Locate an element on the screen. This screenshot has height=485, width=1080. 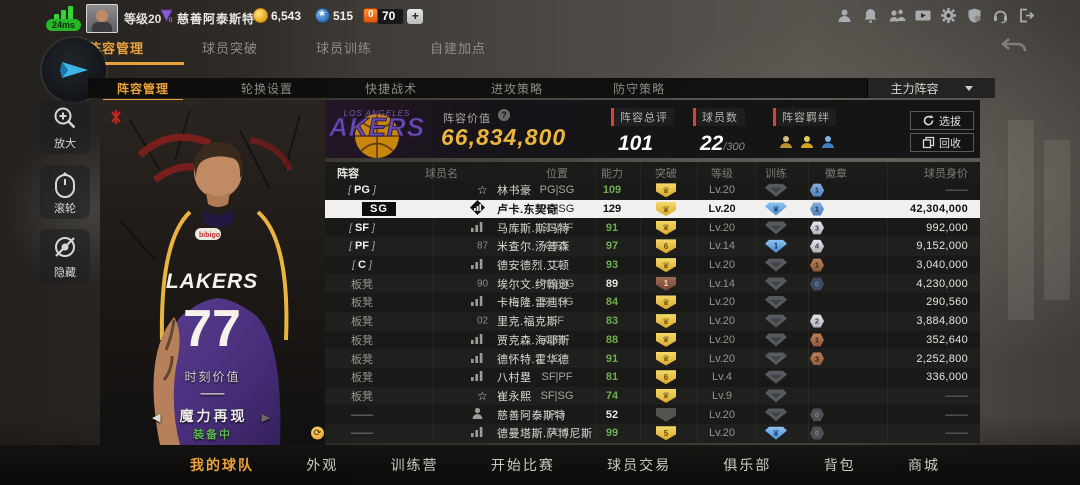
player-price: 290,560 is located at coordinates (947, 302).